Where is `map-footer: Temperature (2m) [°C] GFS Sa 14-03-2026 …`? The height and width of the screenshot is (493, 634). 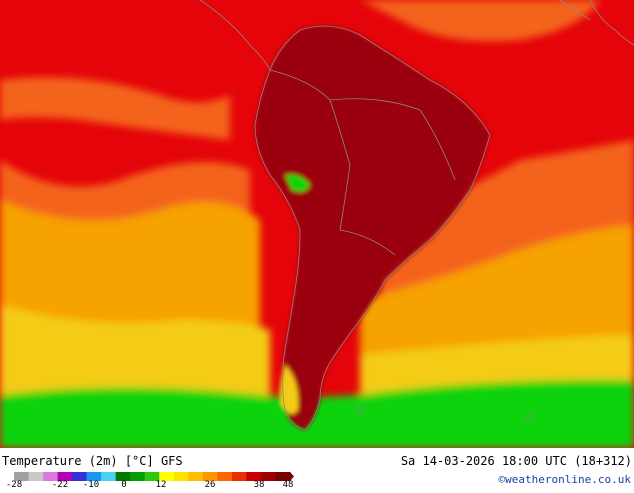
map-footer: Temperature (2m) [°C] GFS Sa 14-03-2026 … is located at coordinates (317, 469).